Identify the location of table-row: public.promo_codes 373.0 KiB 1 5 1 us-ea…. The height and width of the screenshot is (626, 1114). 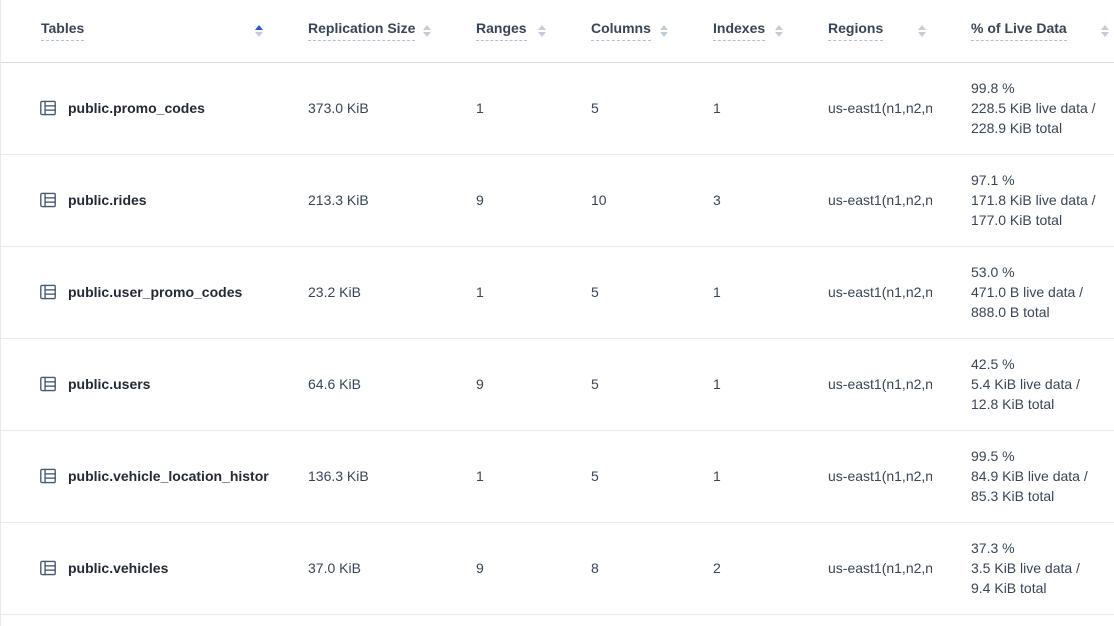
(557, 108).